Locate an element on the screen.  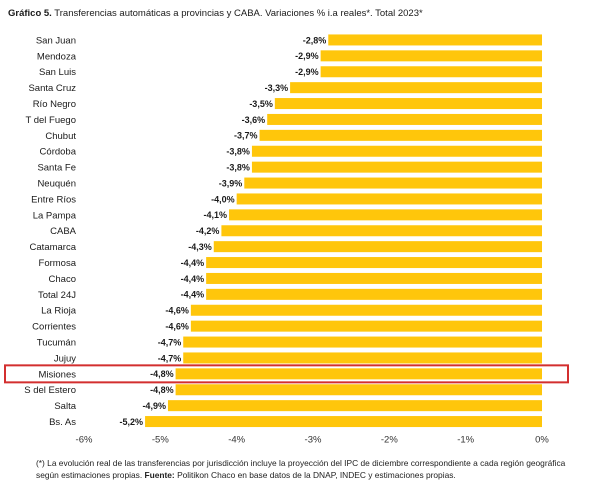
bar-chaco is located at coordinates (374, 278).